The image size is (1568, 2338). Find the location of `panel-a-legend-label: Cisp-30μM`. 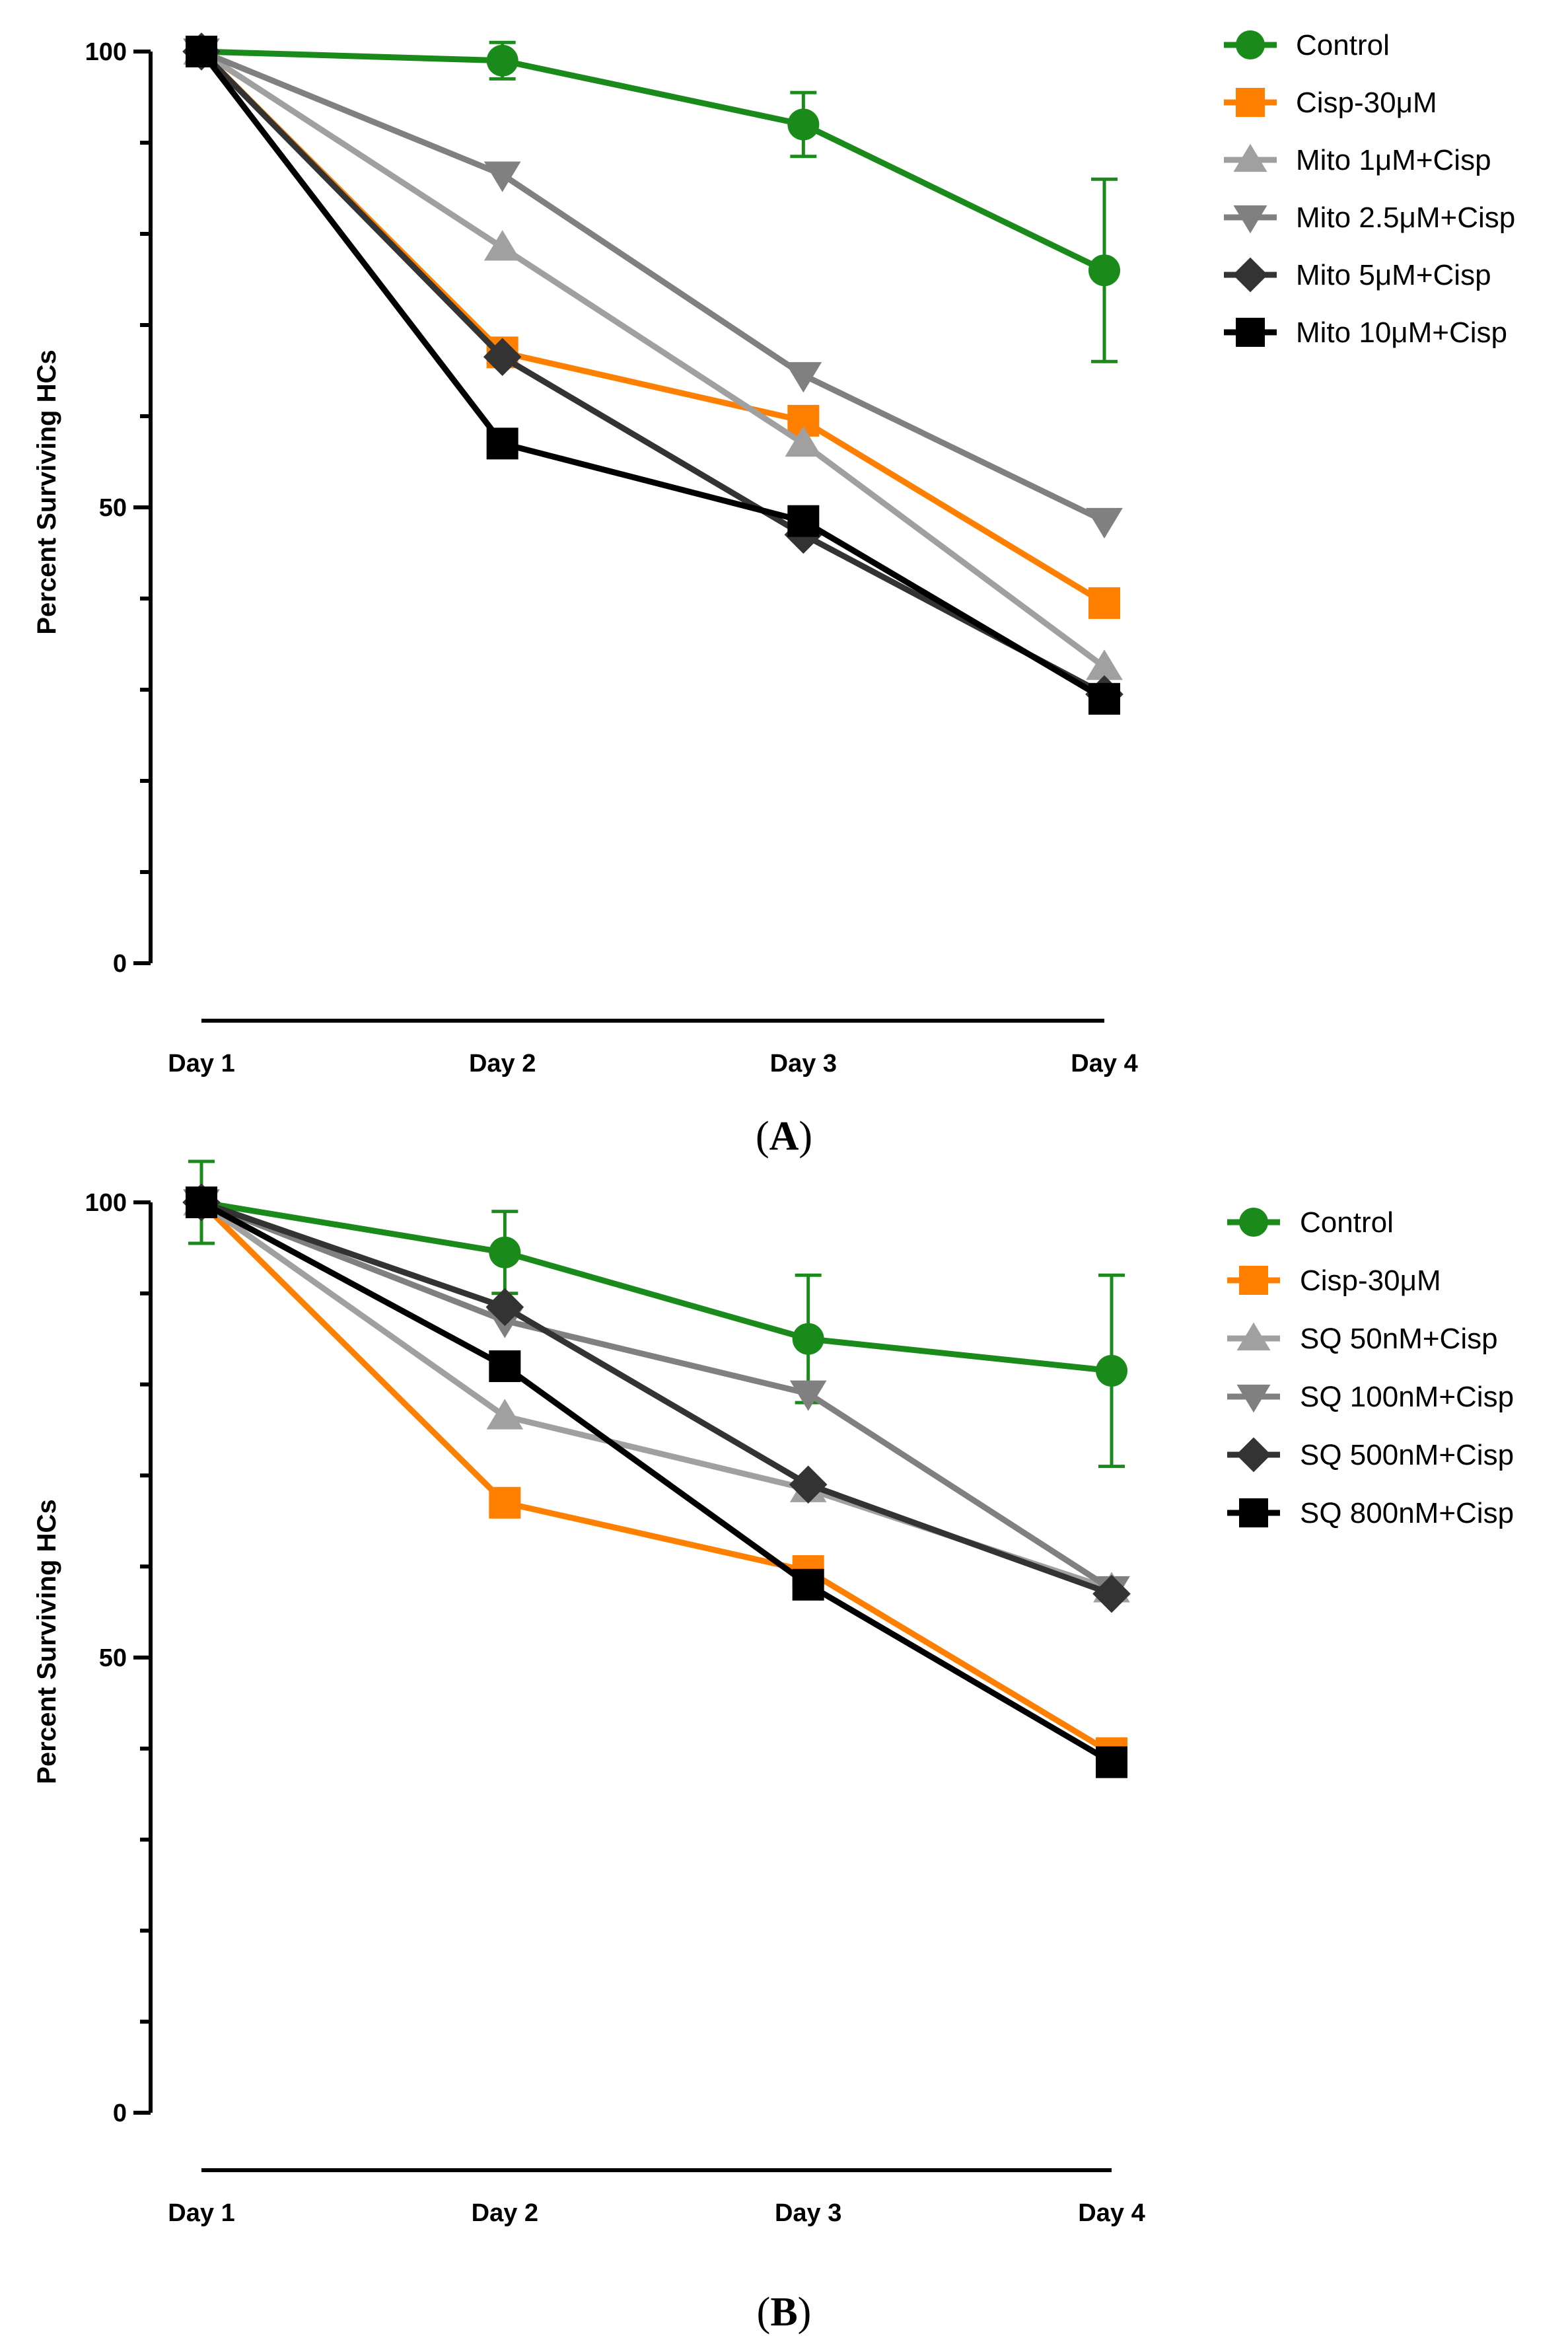

panel-a-legend-label: Cisp-30μM is located at coordinates (1366, 103).